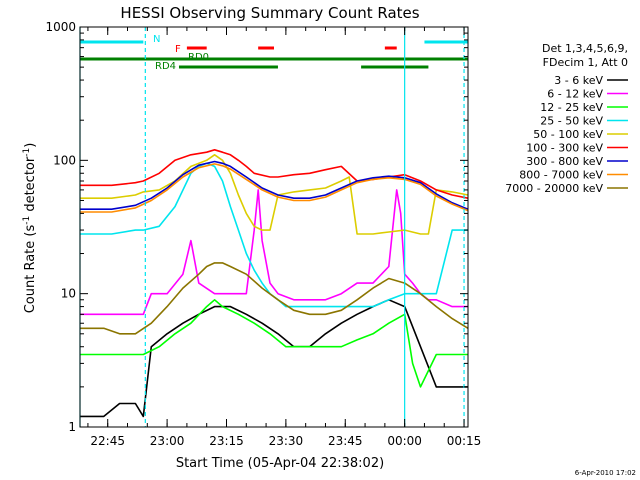 The image size is (640, 480). I want to click on x-tick-label: 23:30, so click(286, 441).